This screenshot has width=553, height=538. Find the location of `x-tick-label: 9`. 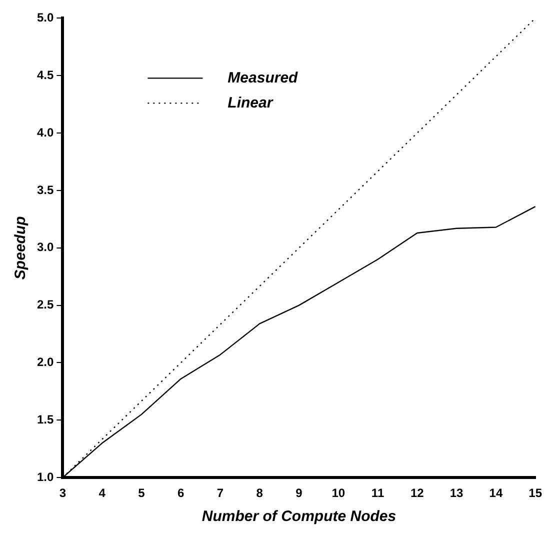

x-tick-label: 9 is located at coordinates (299, 493).